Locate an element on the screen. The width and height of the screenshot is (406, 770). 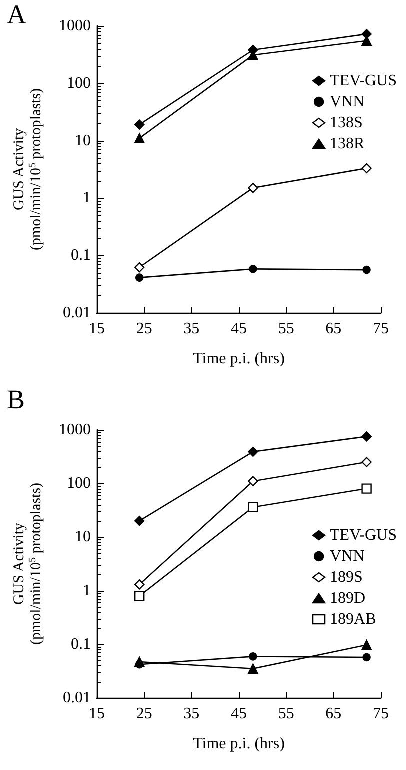
chart-title: B is located at coordinates (16, 399).